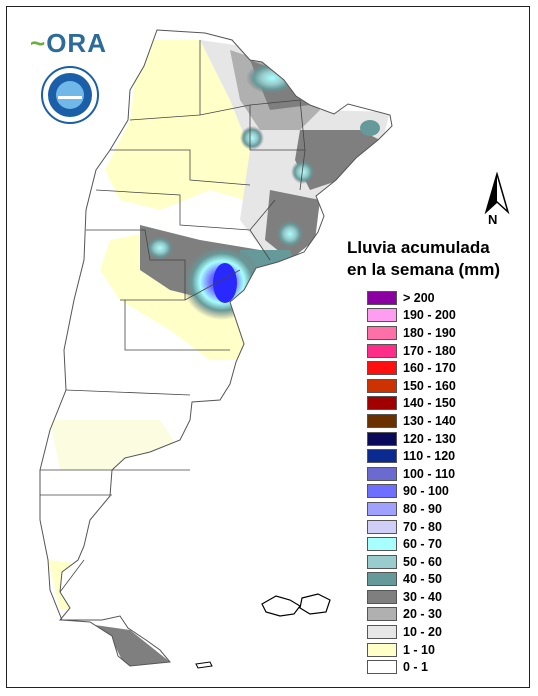 This screenshot has width=538, height=696. I want to click on legend-item: 20 - 30, so click(411, 615).